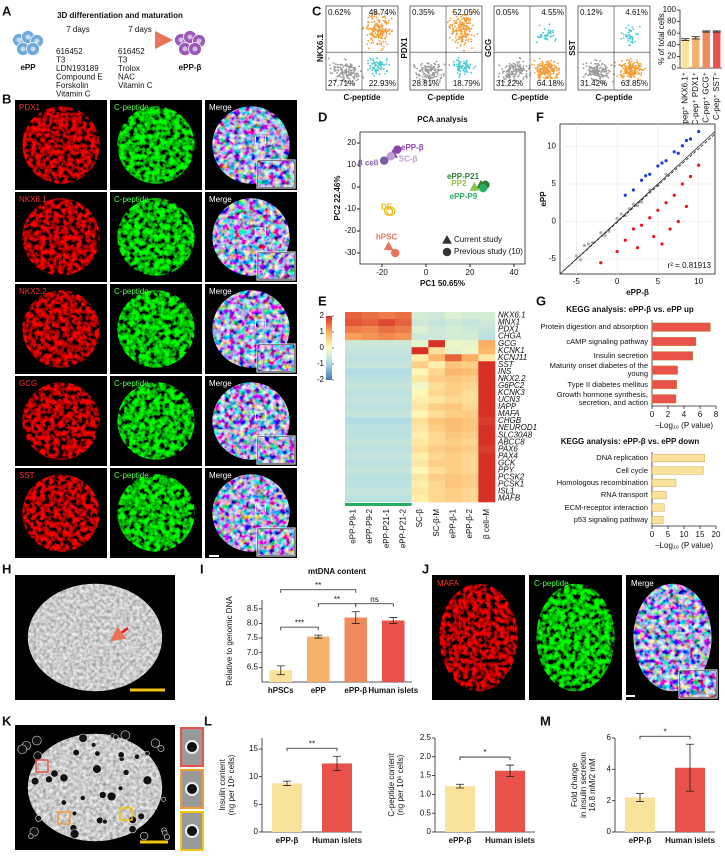  Describe the element at coordinates (261, 140) in the screenshot. I see `inset-box` at that location.